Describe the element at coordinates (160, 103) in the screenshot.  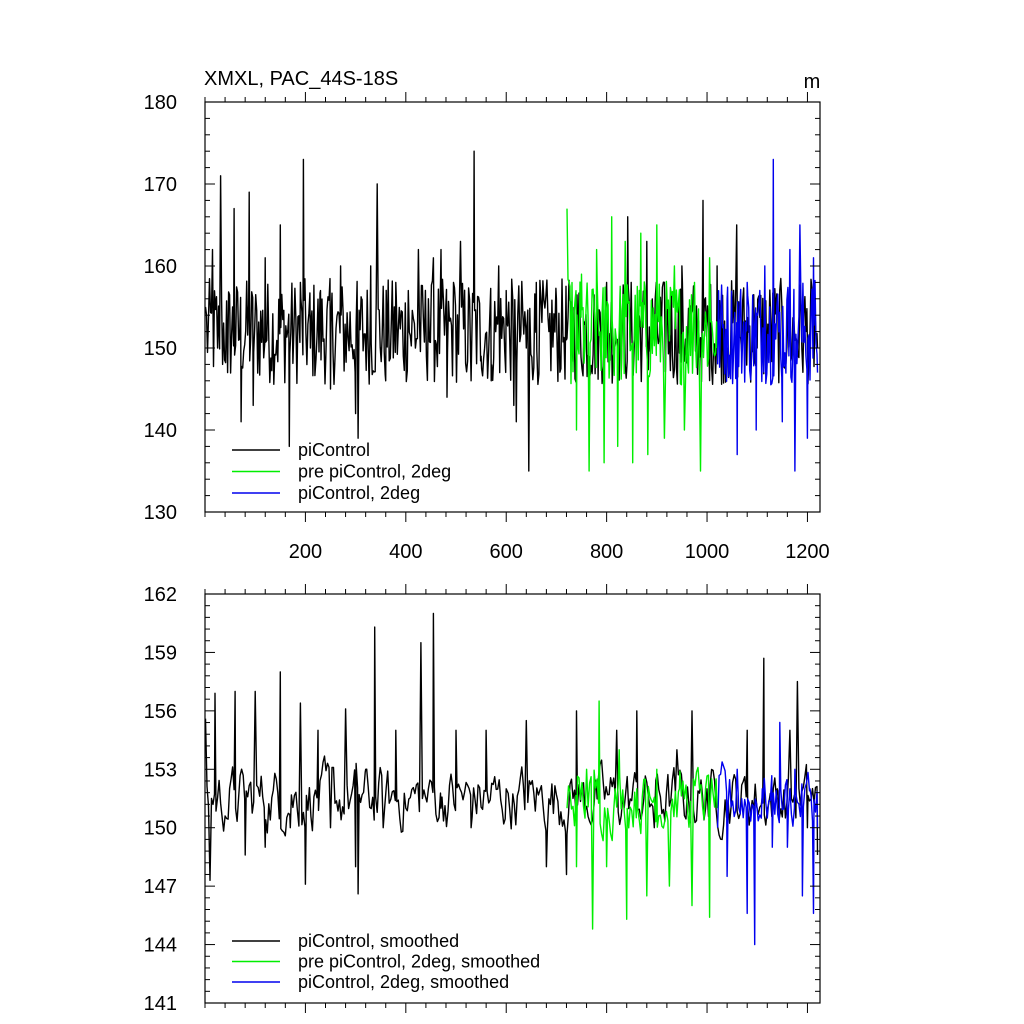
I see `y-tick-label: 180` at that location.